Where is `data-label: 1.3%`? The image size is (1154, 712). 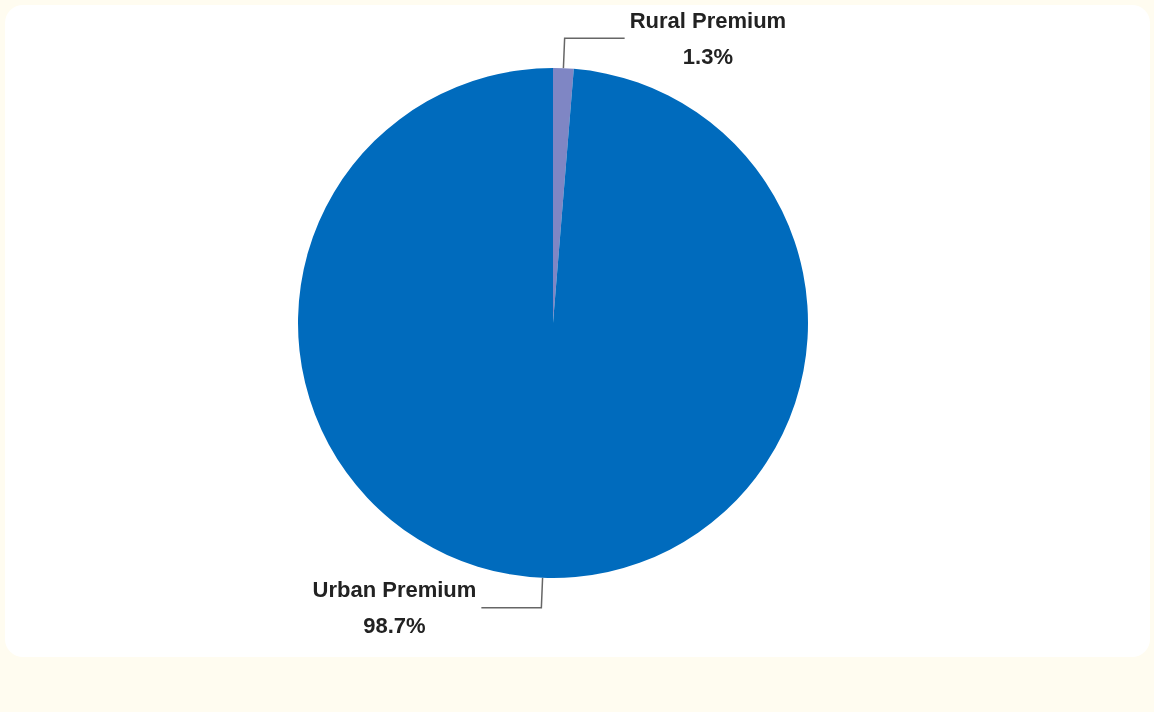 data-label: 1.3% is located at coordinates (707, 56).